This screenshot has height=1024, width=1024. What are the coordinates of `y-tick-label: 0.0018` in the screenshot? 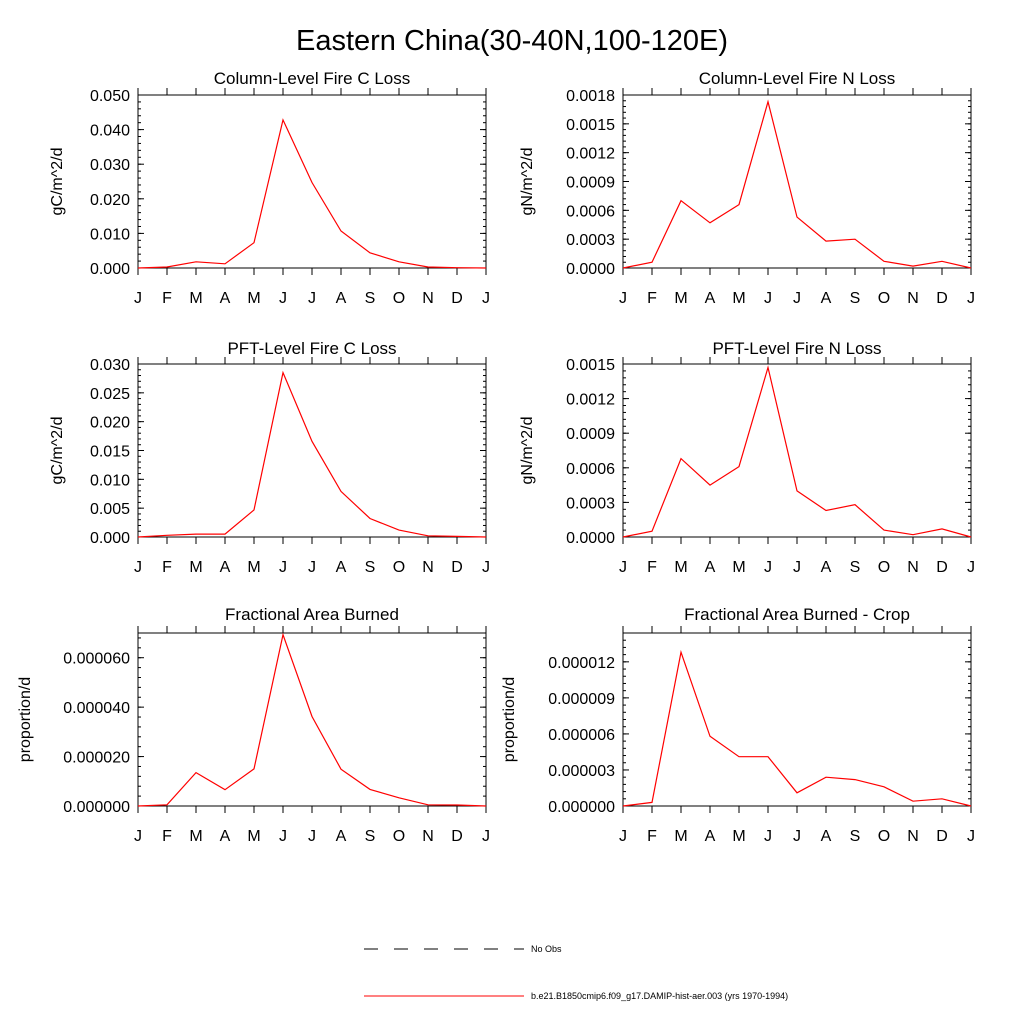 It's located at (590, 96).